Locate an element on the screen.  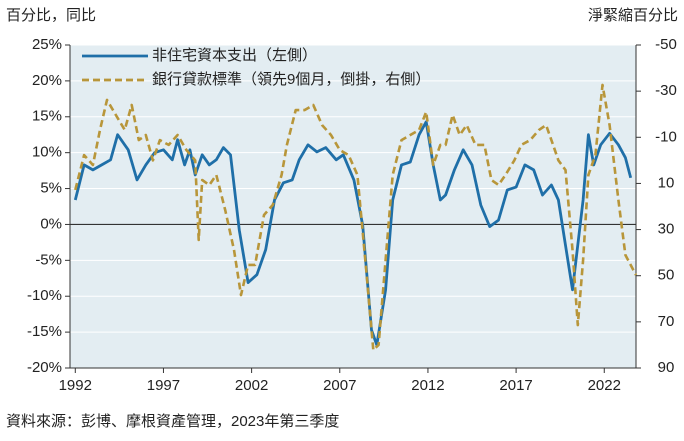
y-tick-label: -5% is located at coordinates (48, 259).